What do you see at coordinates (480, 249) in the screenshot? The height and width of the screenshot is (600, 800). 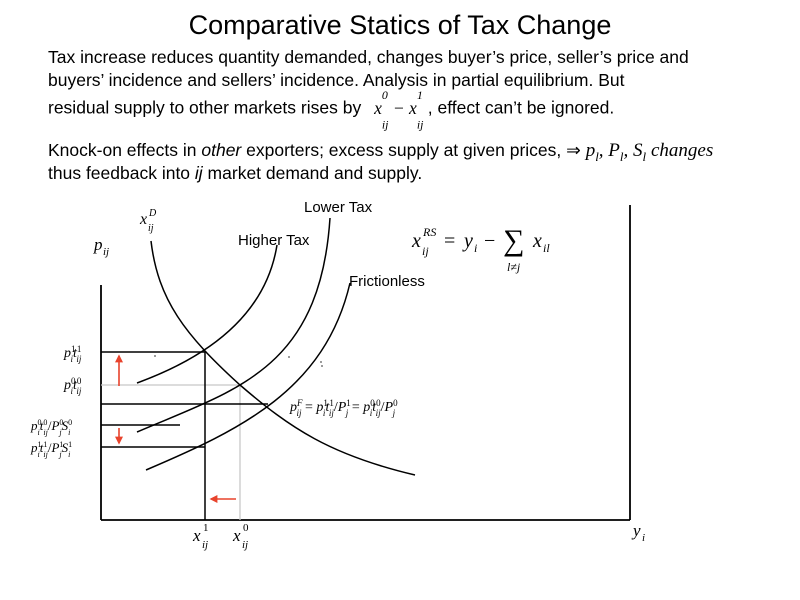 I see `residual-supply-formula: x RS ij = y i − ∑ l≠j x il` at bounding box center [480, 249].